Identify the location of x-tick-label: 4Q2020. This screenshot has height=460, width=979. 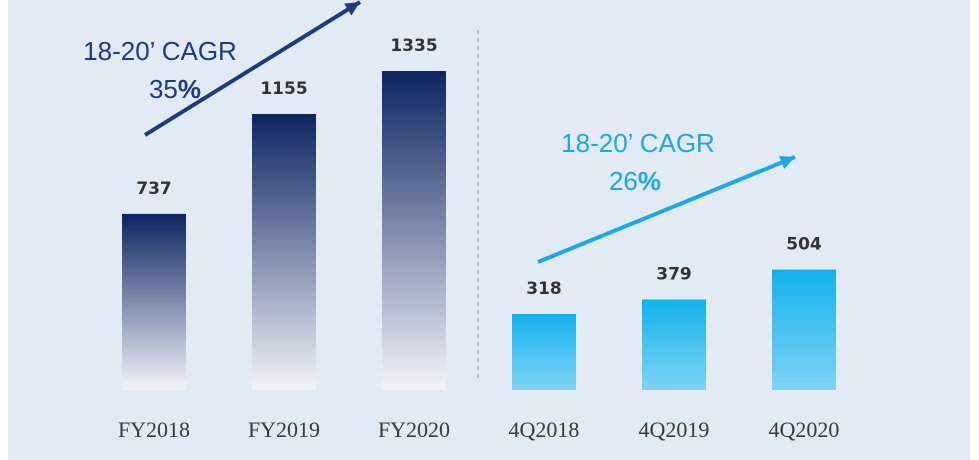
(804, 429).